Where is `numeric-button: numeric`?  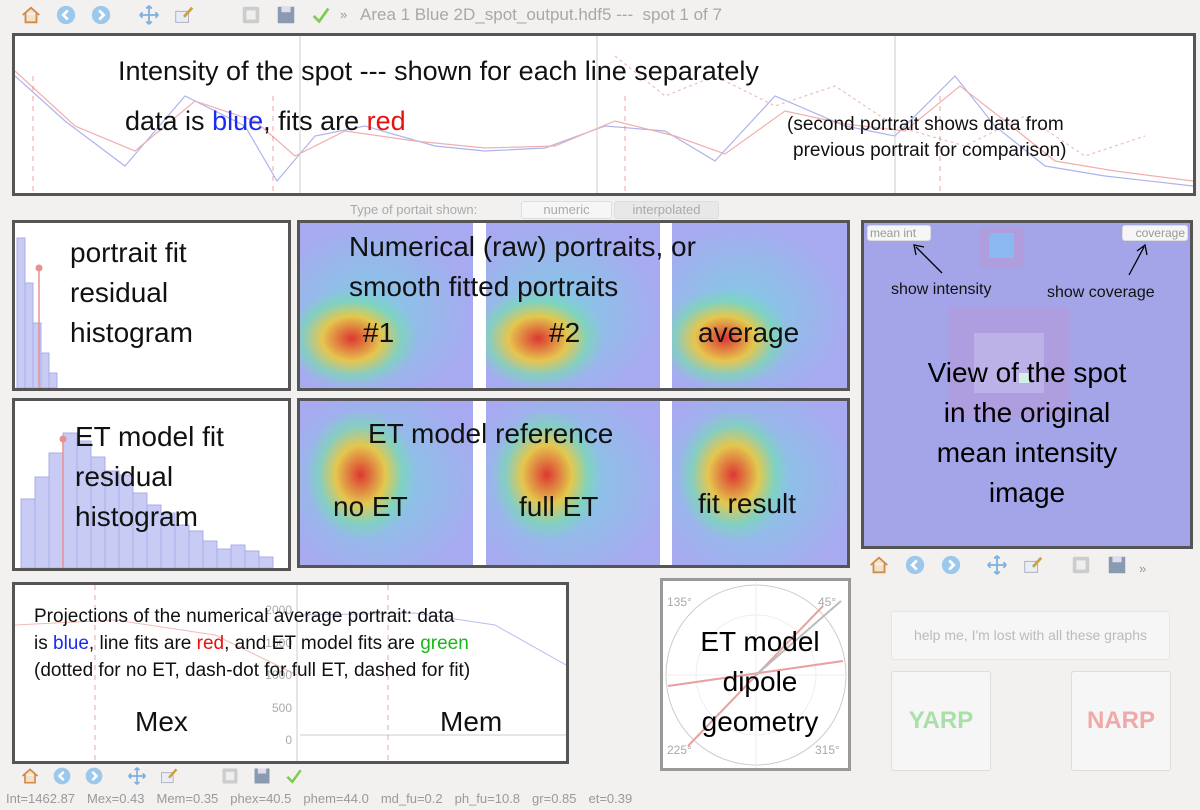 numeric-button: numeric is located at coordinates (566, 210).